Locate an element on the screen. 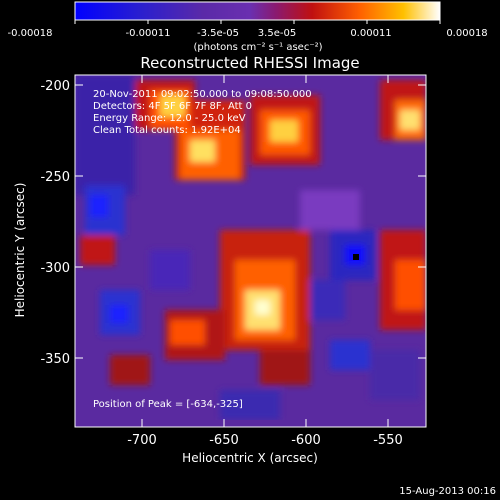 This screenshot has width=500, height=500. annotation-detectors: Detectors: 4F 5F 6F 7F 8F, Att 0 is located at coordinates (172, 106).